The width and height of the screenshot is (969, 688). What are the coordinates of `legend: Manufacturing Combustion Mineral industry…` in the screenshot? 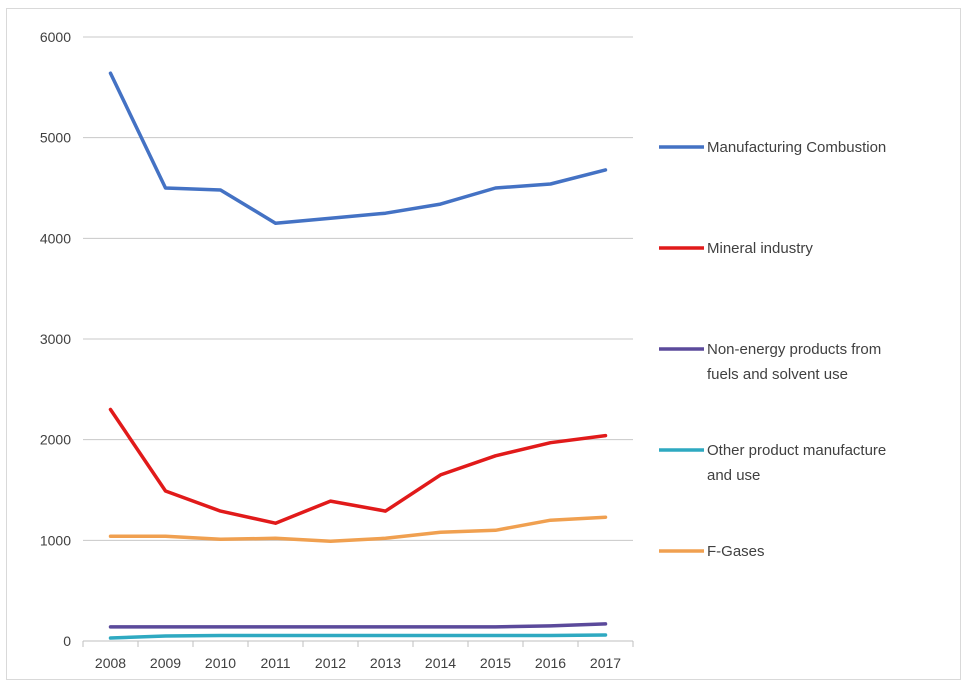 It's located at (772, 349).